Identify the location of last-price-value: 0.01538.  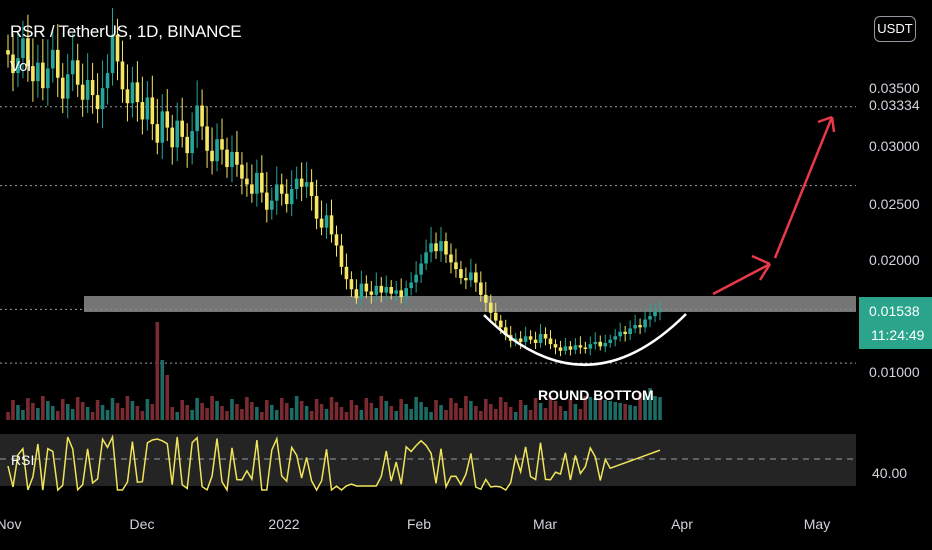
(894, 311).